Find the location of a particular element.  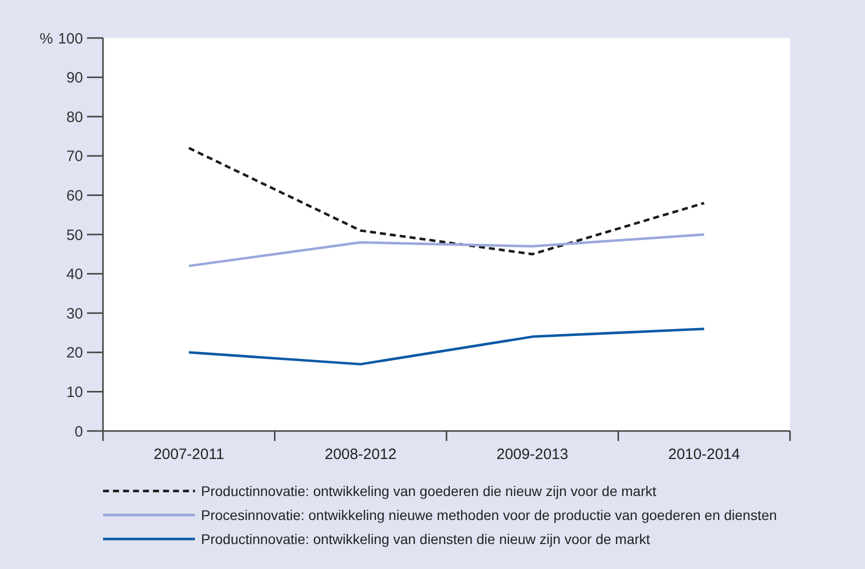

legend-label: Procesinnovatie: ontwikkeling nieuwe methoden voor de productie van goederen en diensten is located at coordinates (489, 514).